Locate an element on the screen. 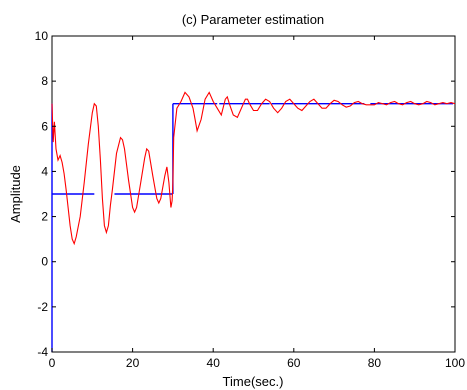 The width and height of the screenshot is (467, 390). x-tick-label: 60 is located at coordinates (294, 363).